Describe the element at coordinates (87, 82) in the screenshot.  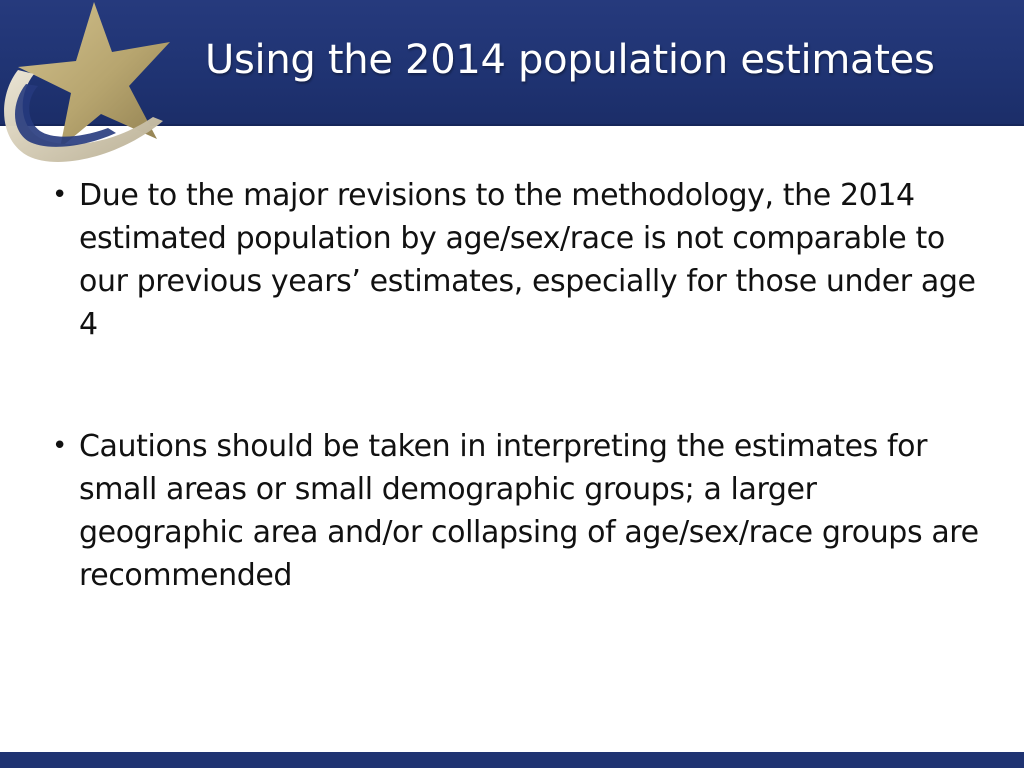
I see `gold-star-swoosh-logo-icon` at that location.